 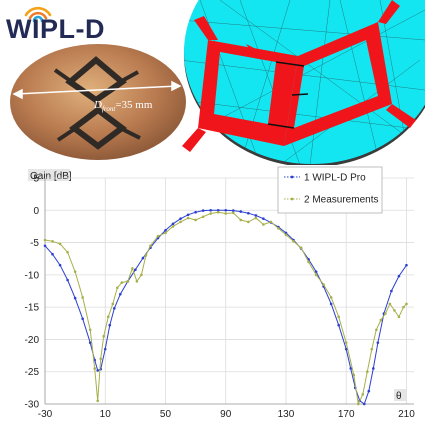 What do you see at coordinates (166, 414) in the screenshot?
I see `x-tick-label: 50` at bounding box center [166, 414].